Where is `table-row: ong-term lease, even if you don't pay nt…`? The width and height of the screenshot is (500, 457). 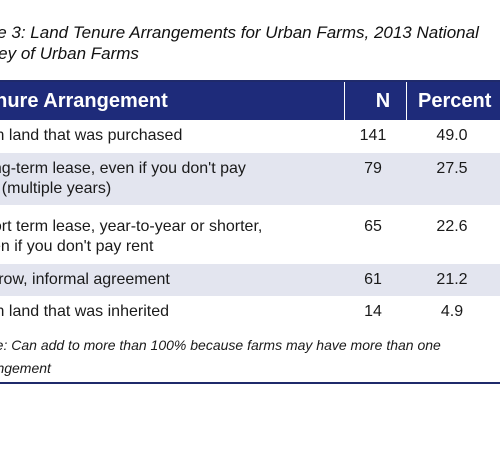
table-row: ong-term lease, even if you don't pay nt… is located at coordinates (250, 179).